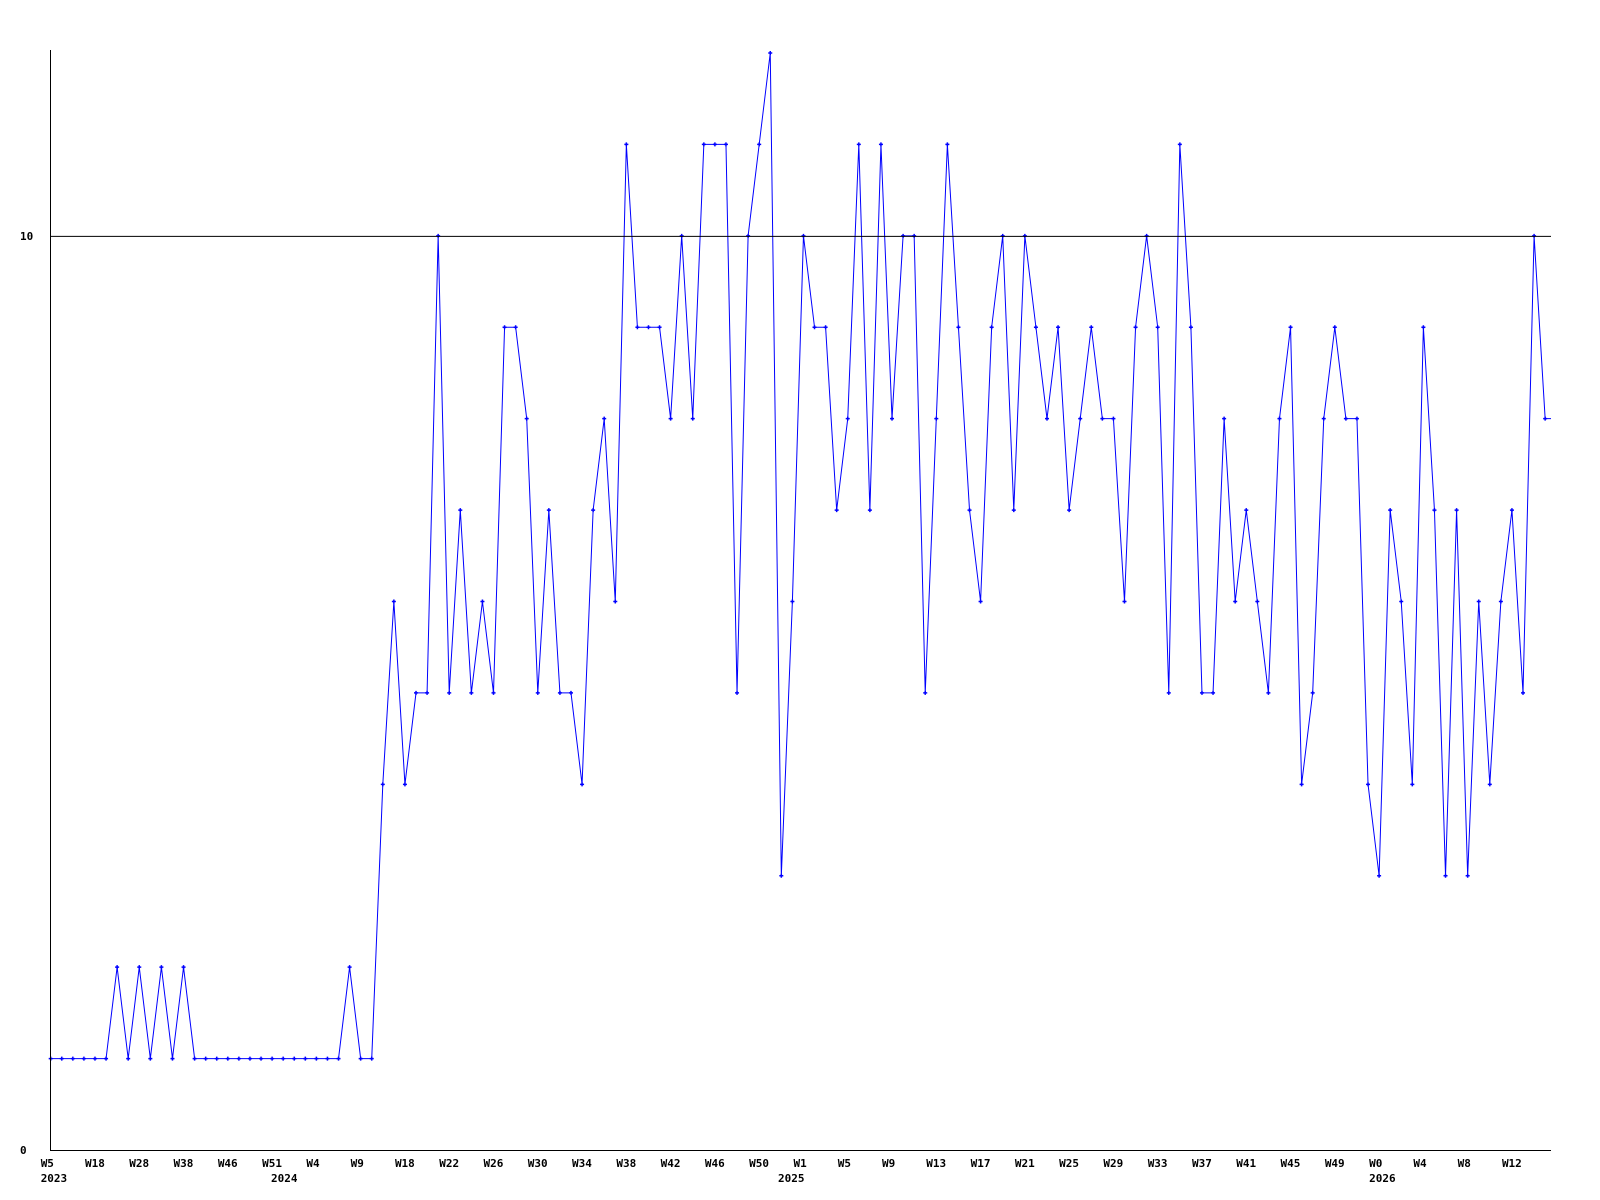  What do you see at coordinates (1291, 1163) in the screenshot?
I see `x-tick-label: W45` at bounding box center [1291, 1163].